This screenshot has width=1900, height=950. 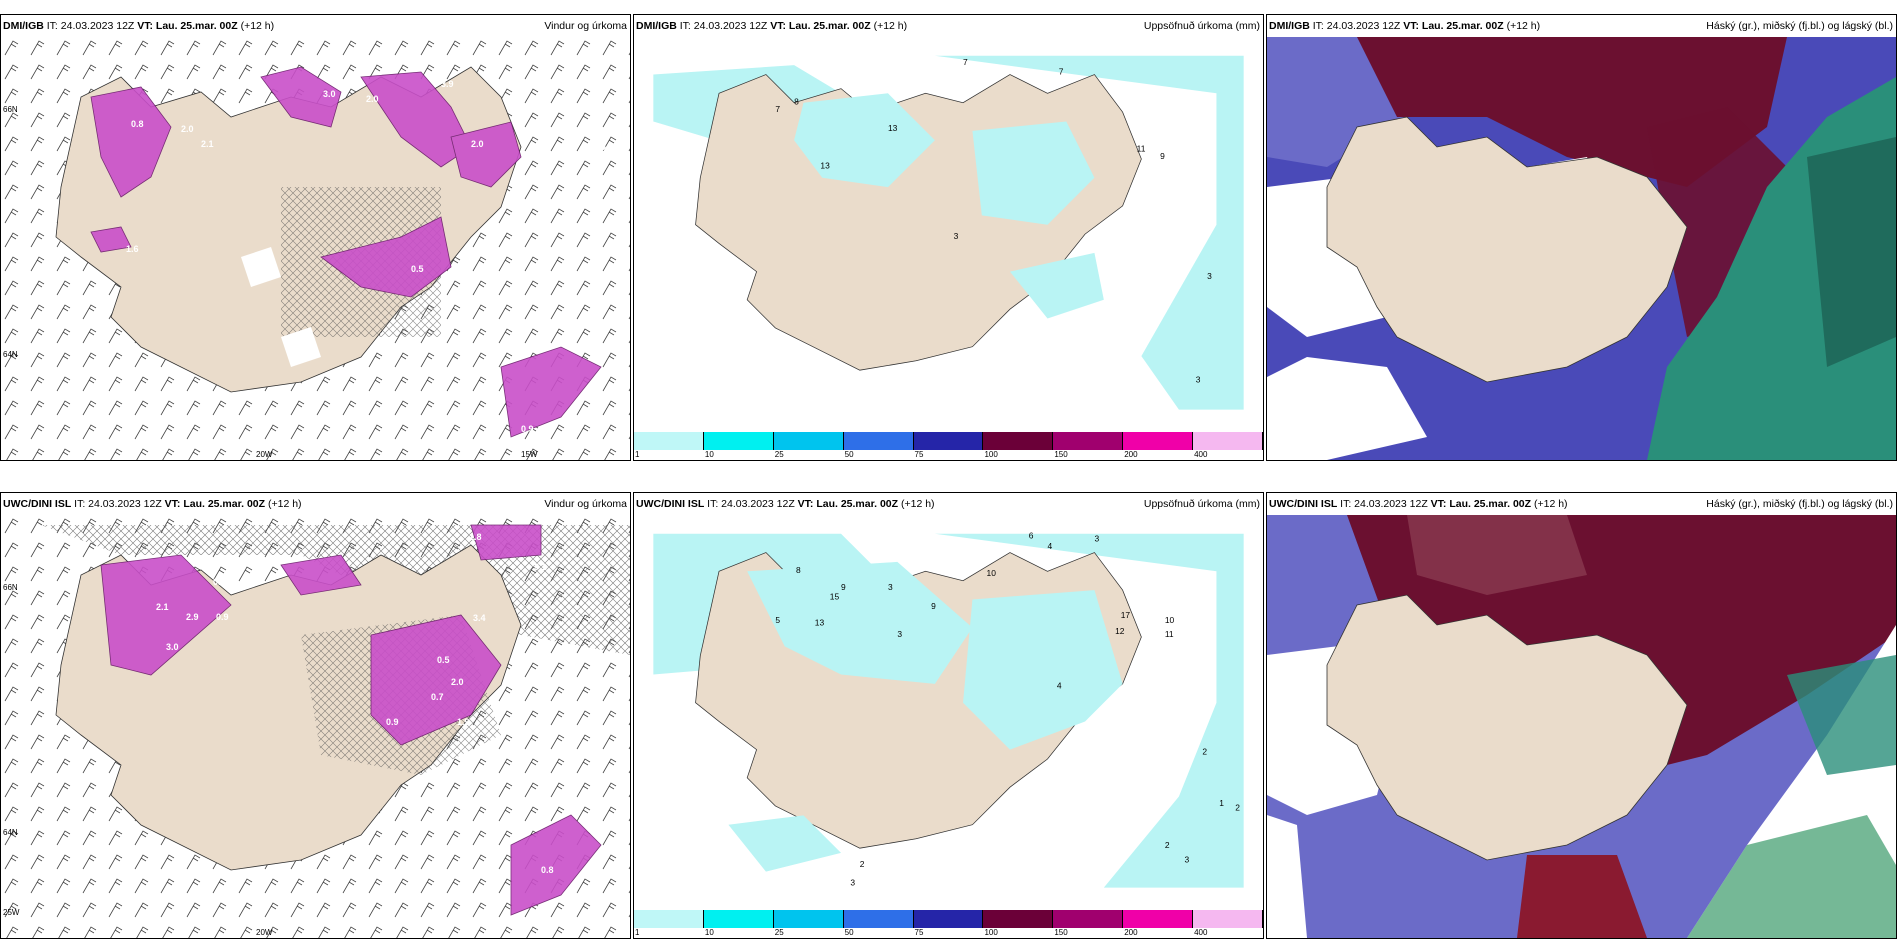 What do you see at coordinates (919, 454) in the screenshot?
I see `colorbar-label: 75` at bounding box center [919, 454].